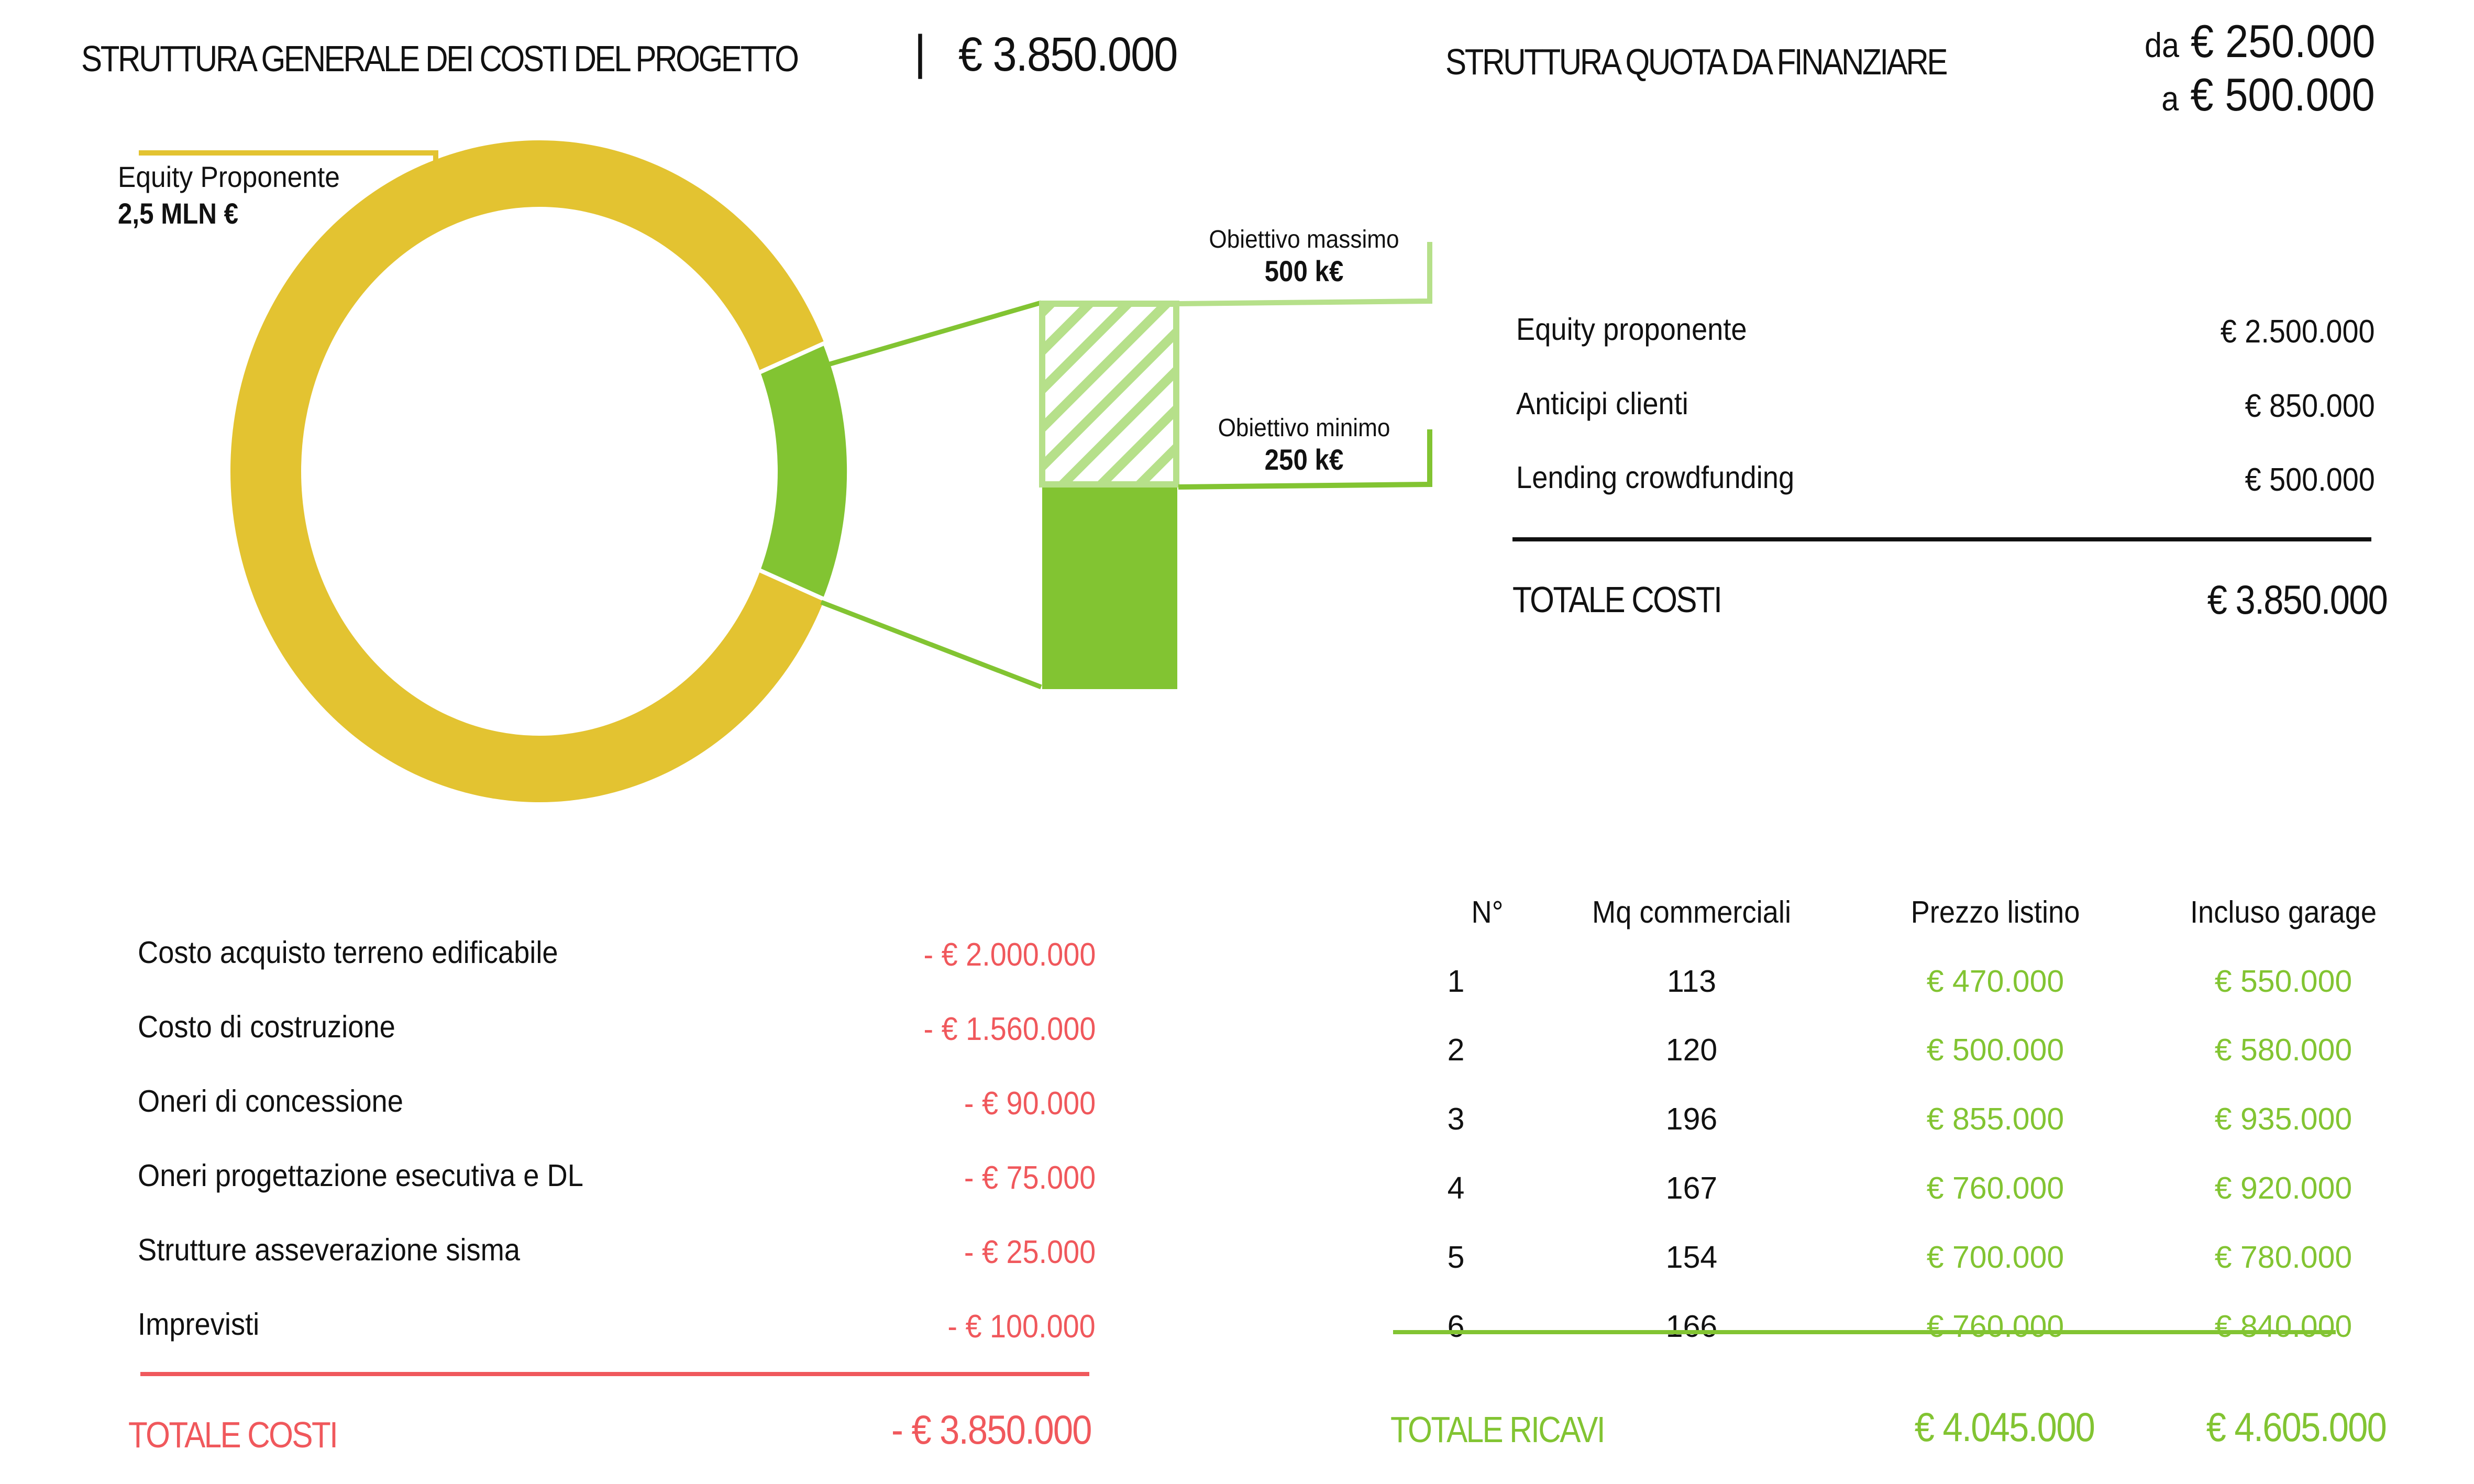 The height and width of the screenshot is (1484, 2474). What do you see at coordinates (1692, 1188) in the screenshot?
I see `unit-sqm: 167` at bounding box center [1692, 1188].